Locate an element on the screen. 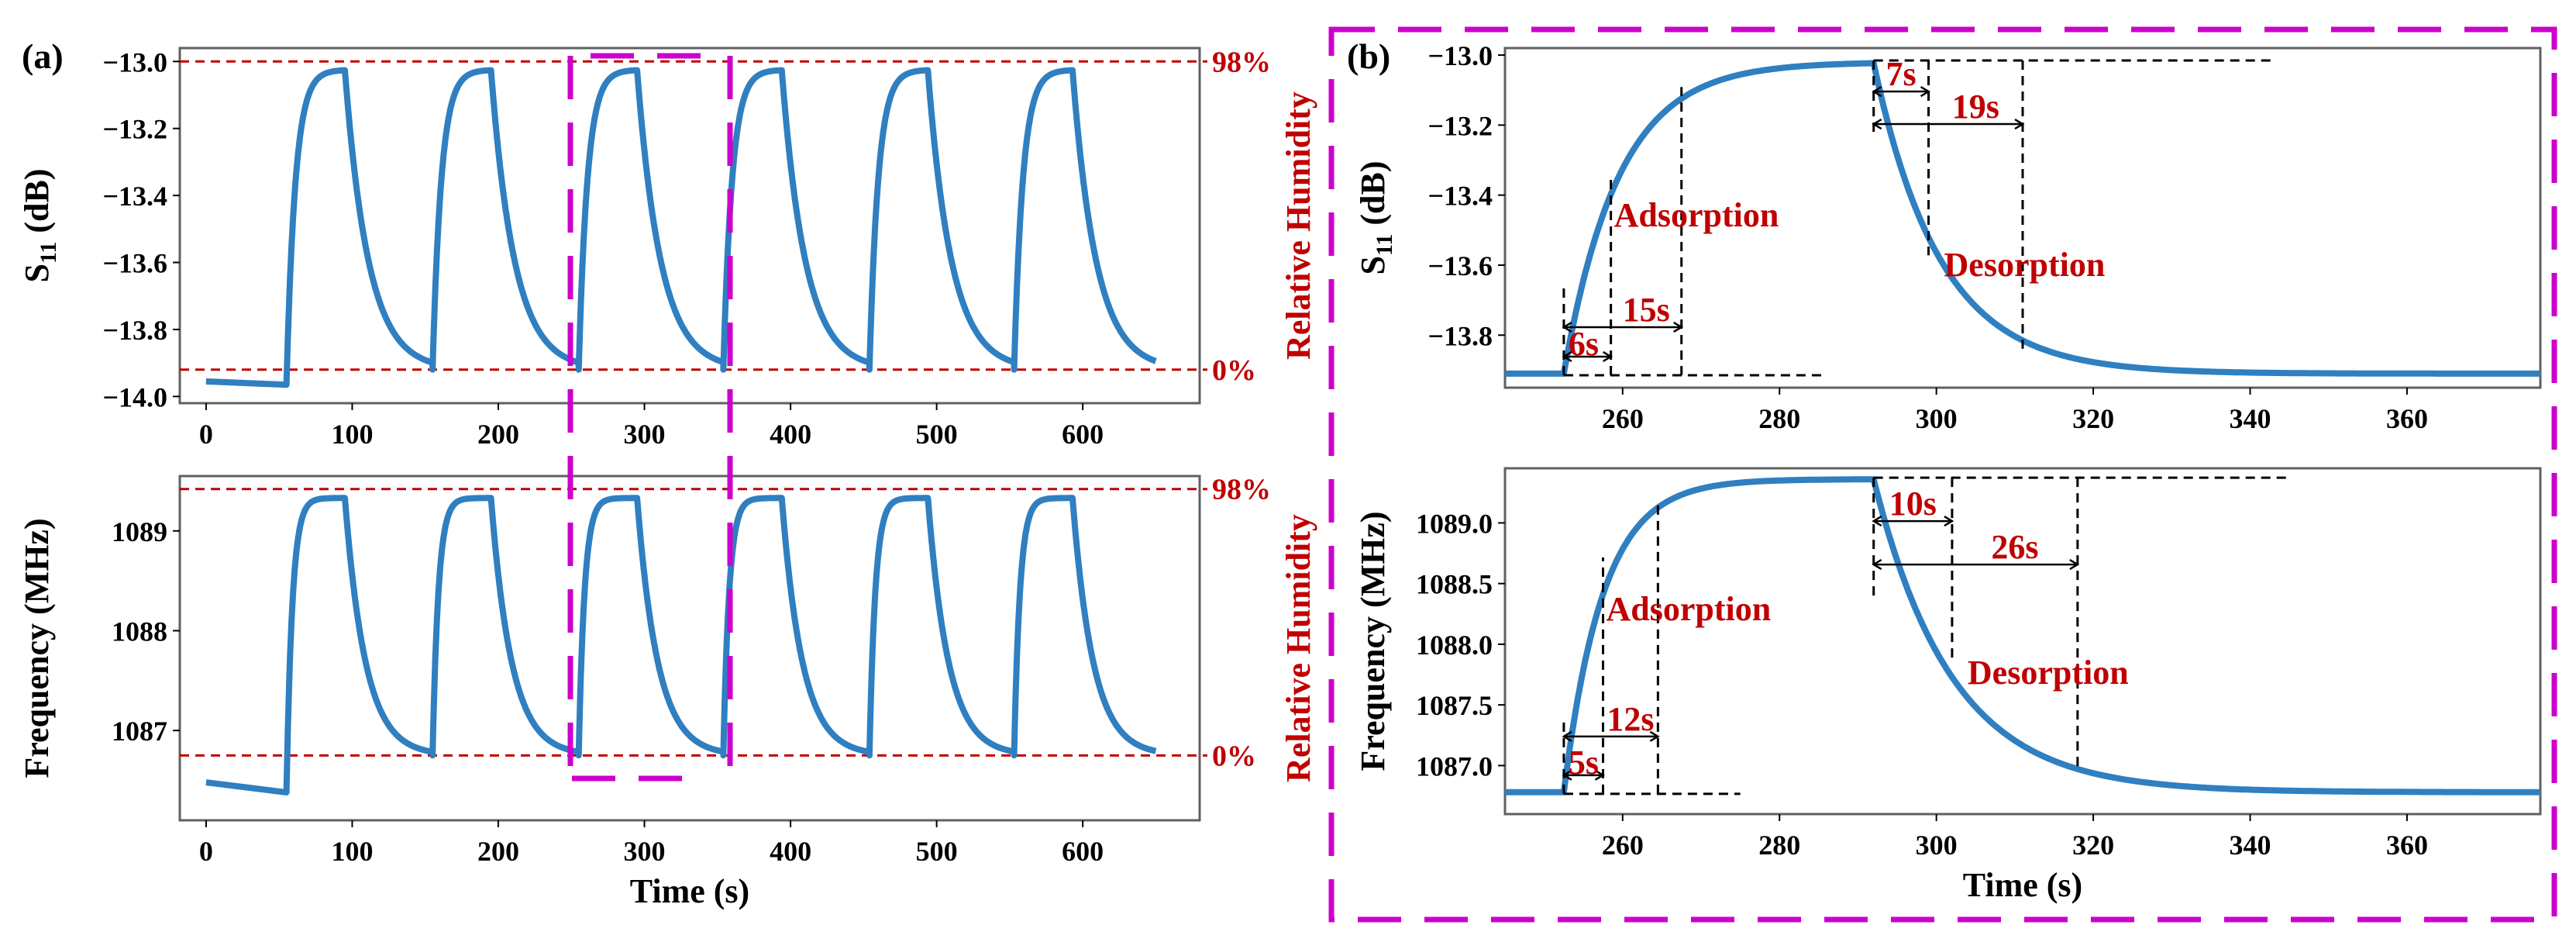 The width and height of the screenshot is (2576, 949). y-tick-label: 1089.0 is located at coordinates (1454, 524).